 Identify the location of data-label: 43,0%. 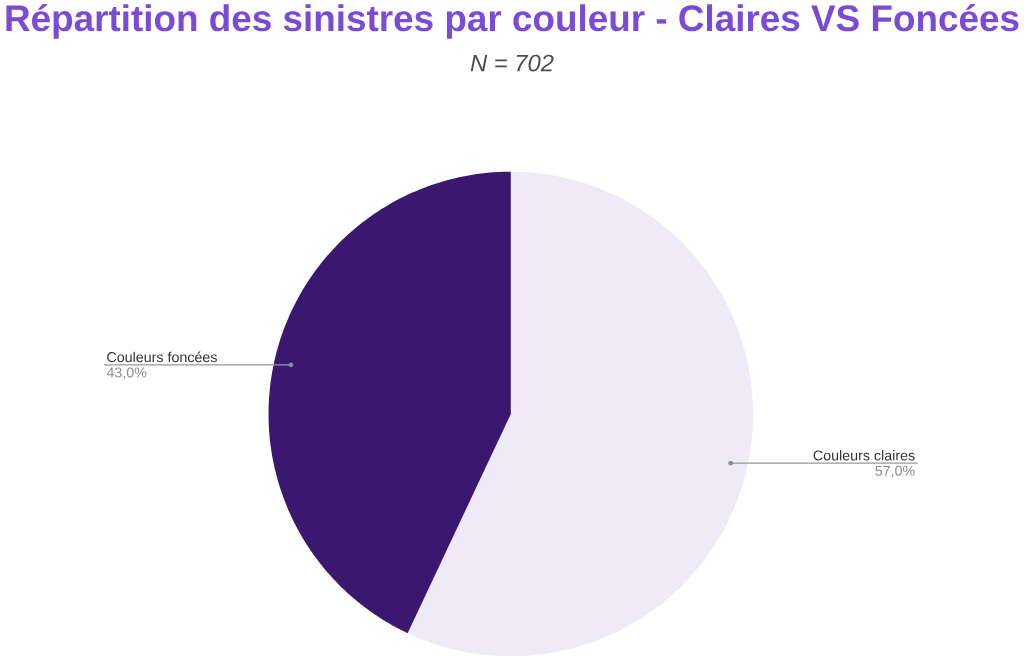
(126, 373).